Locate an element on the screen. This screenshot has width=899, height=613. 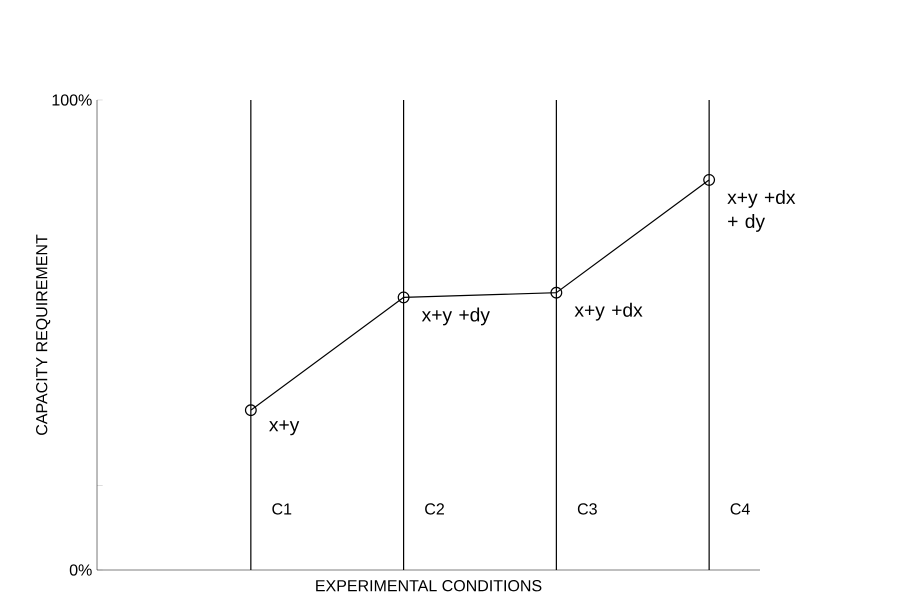
y-tick-label: 0% is located at coordinates (81, 570).